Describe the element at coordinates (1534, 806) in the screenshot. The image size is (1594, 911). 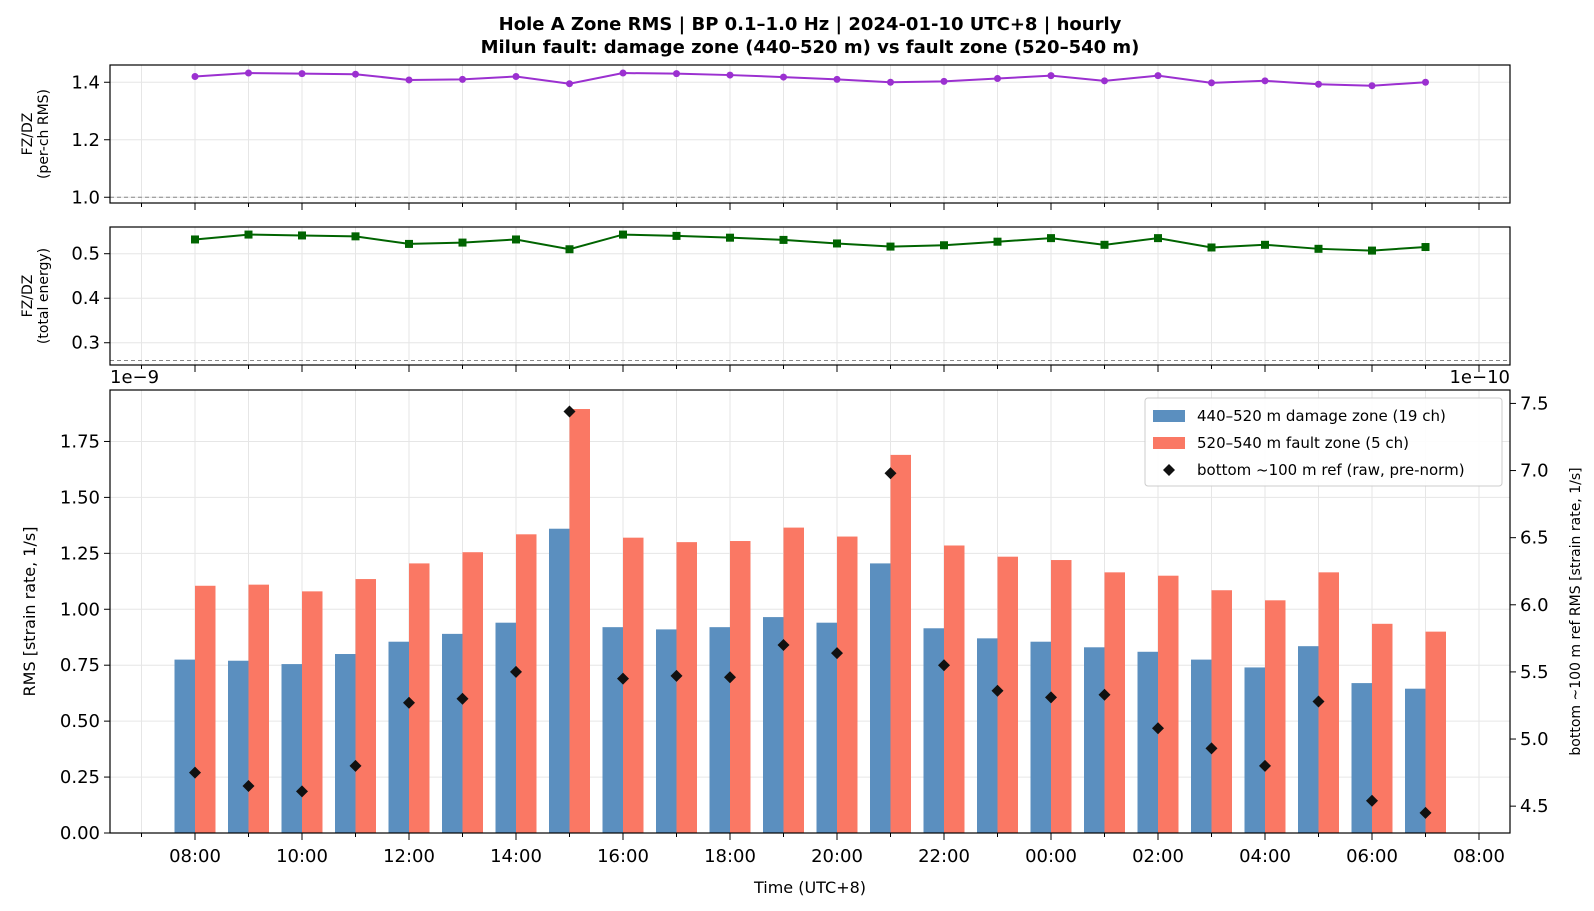
I see `bottom-y2-tick-label: 4.5` at that location.